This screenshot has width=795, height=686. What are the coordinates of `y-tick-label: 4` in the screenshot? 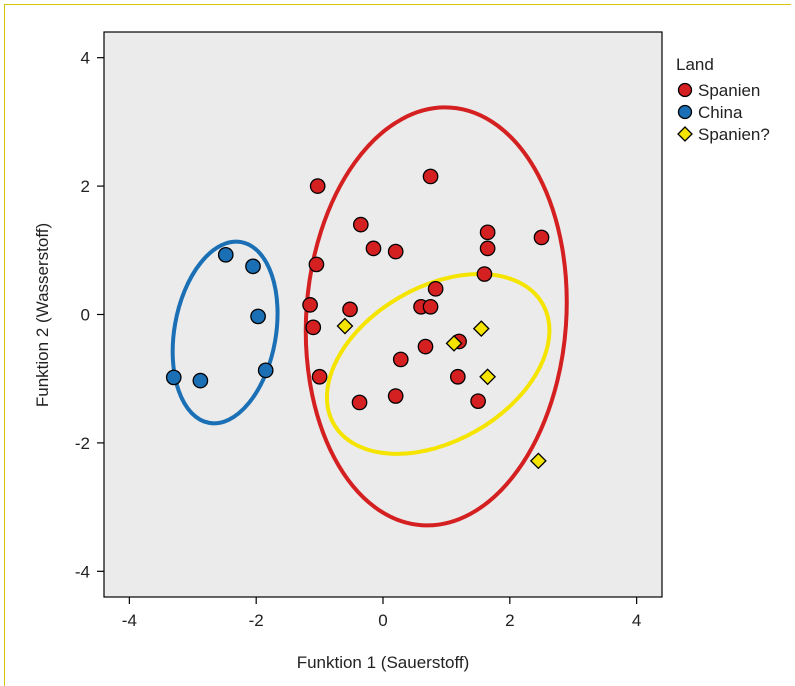 It's located at (85, 58).